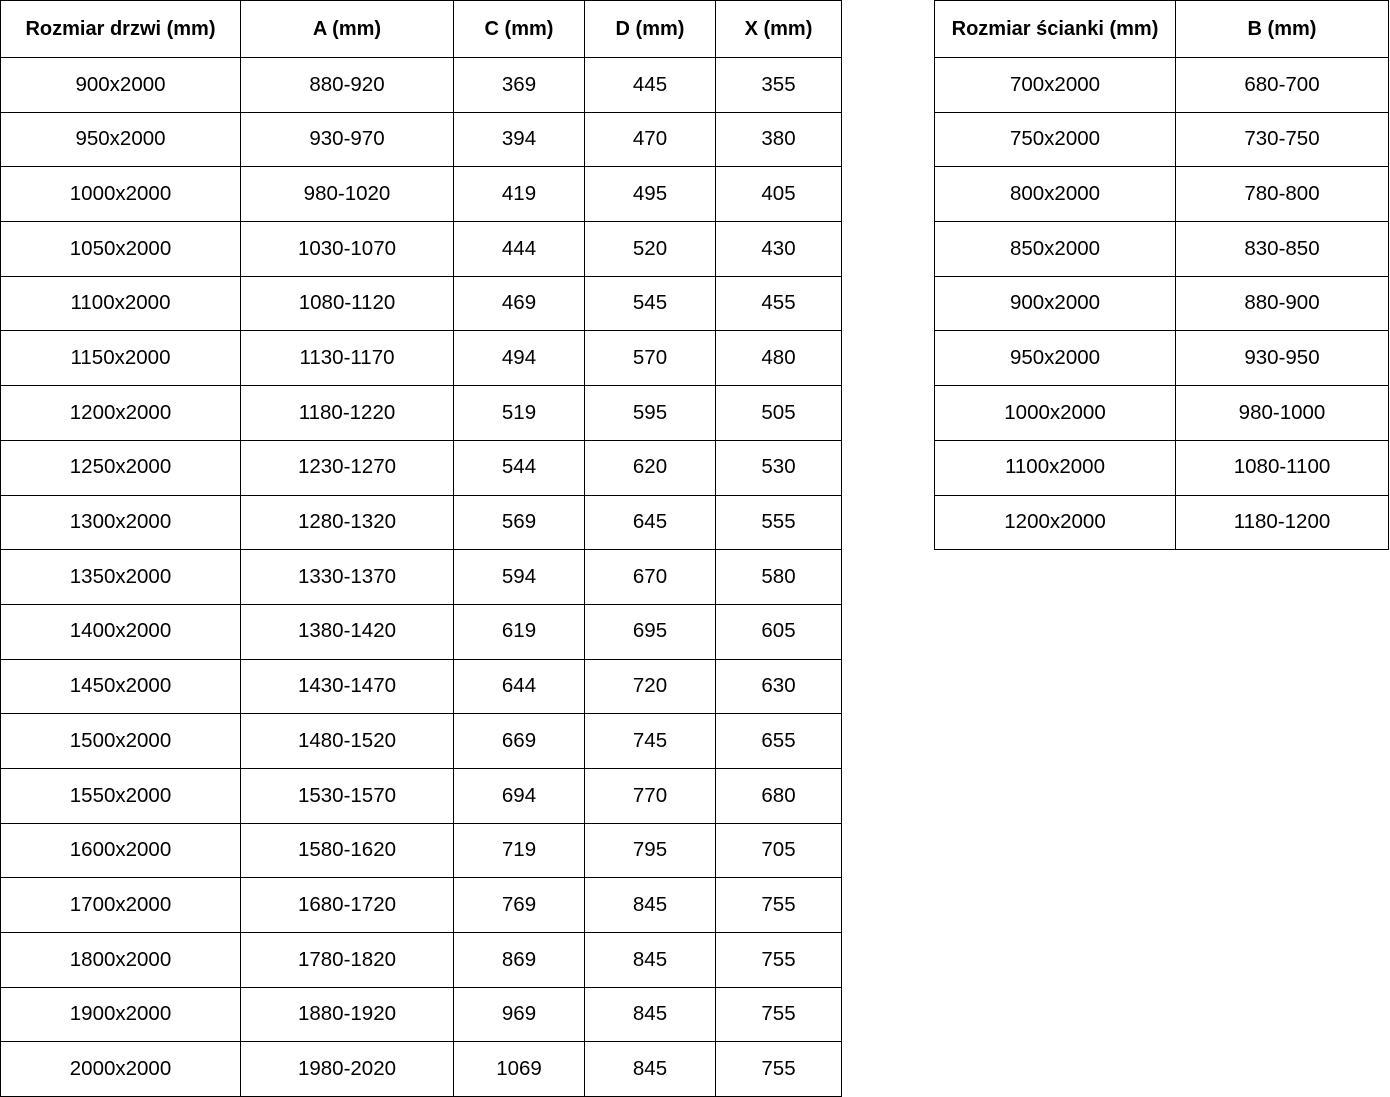 The image size is (1390, 1097). I want to click on cell-door-size: 1550x2000, so click(120, 795).